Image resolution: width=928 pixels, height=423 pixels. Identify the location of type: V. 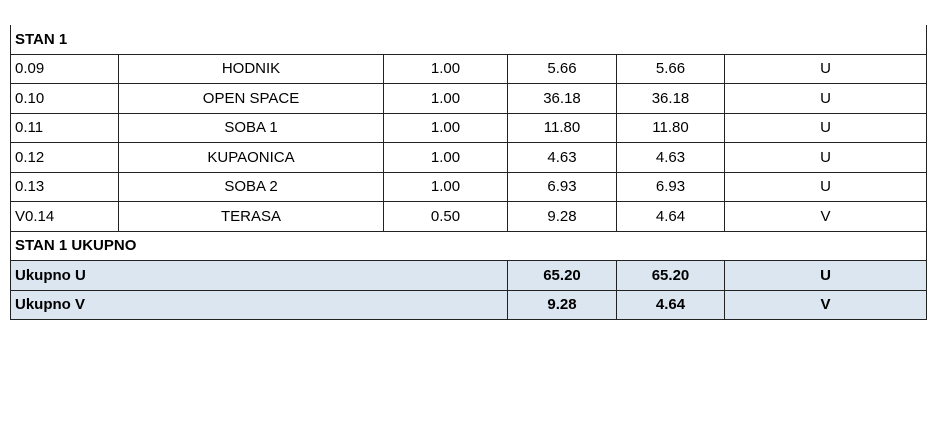
(825, 216).